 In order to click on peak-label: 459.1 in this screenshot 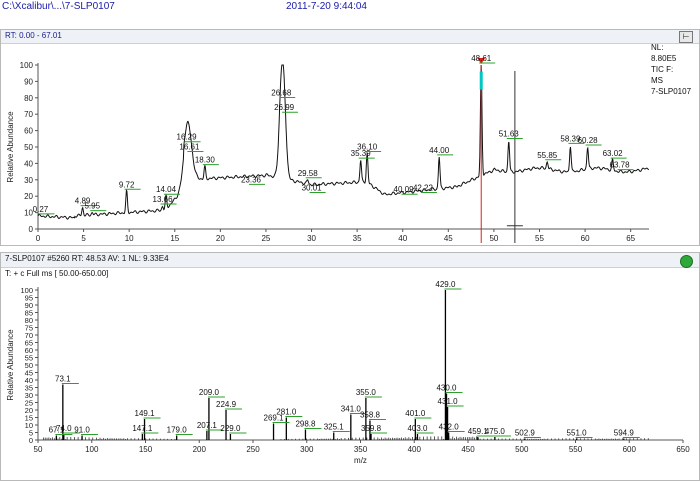, I will do `click(478, 431)`.